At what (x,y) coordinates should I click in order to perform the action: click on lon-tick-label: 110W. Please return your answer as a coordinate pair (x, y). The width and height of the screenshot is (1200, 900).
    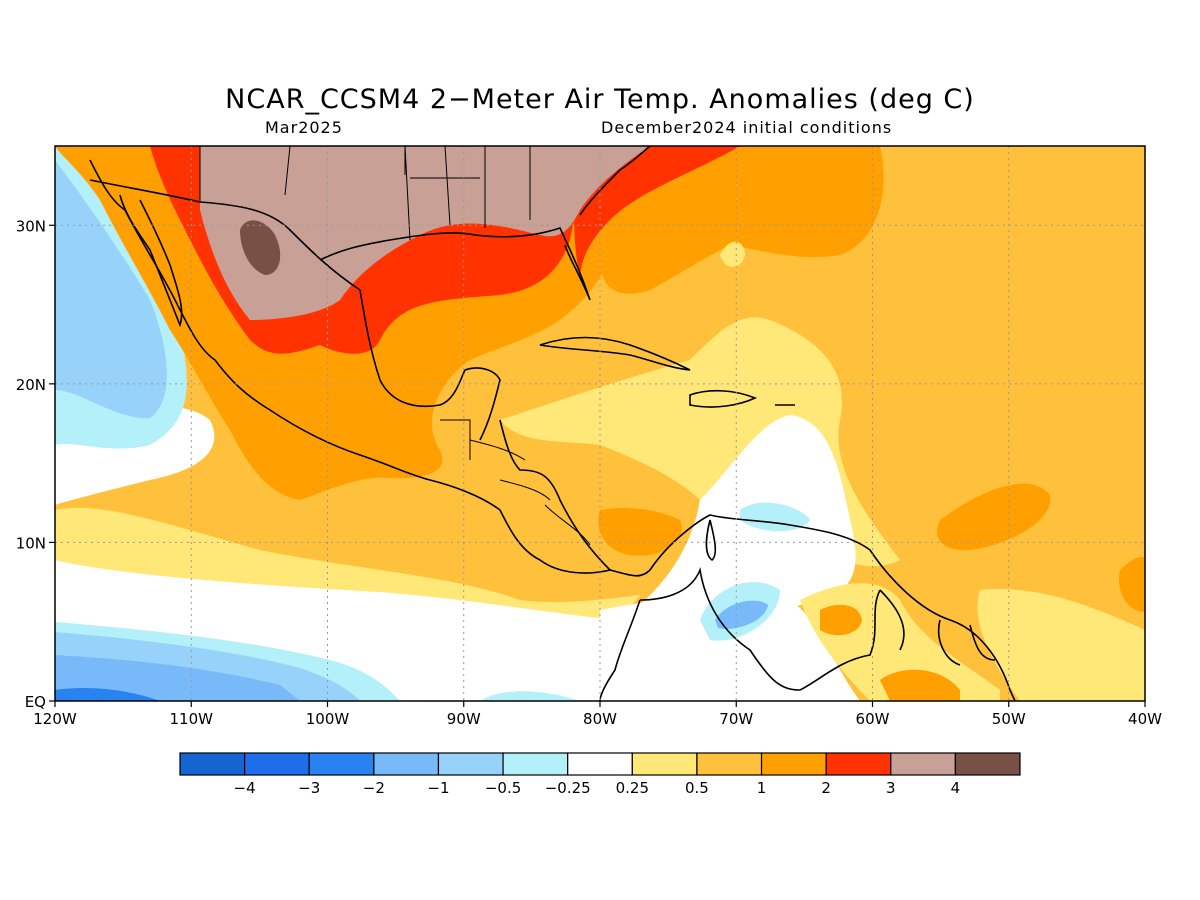
    Looking at the image, I should click on (192, 719).